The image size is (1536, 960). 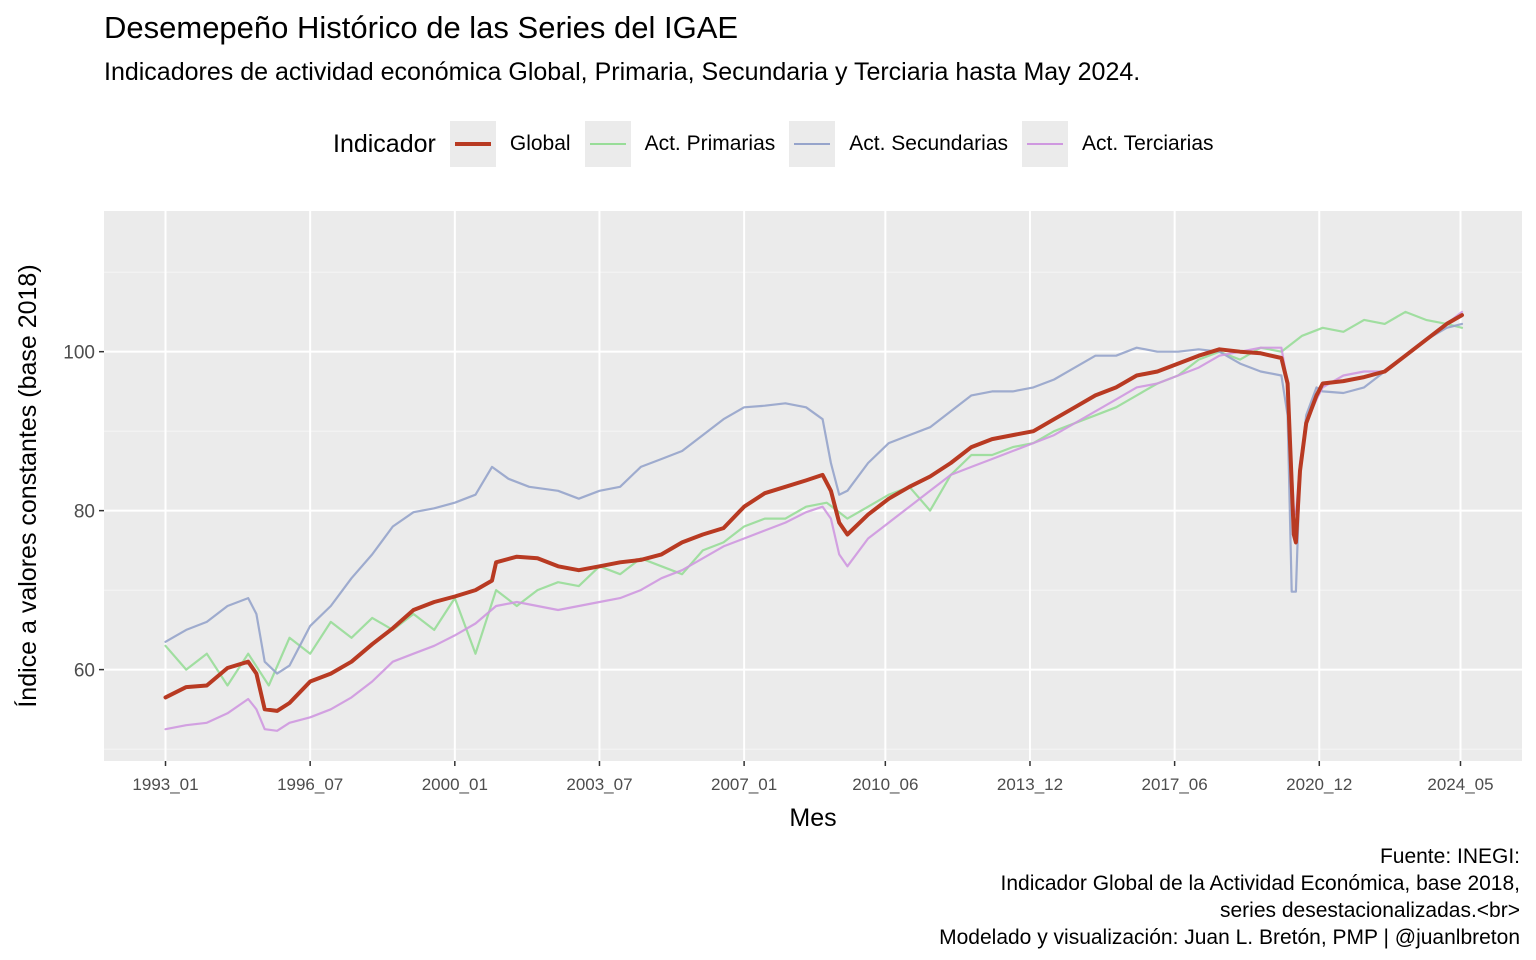 What do you see at coordinates (27, 485) in the screenshot?
I see `y-axis-title: Índice a valores constantes (base 2018)` at bounding box center [27, 485].